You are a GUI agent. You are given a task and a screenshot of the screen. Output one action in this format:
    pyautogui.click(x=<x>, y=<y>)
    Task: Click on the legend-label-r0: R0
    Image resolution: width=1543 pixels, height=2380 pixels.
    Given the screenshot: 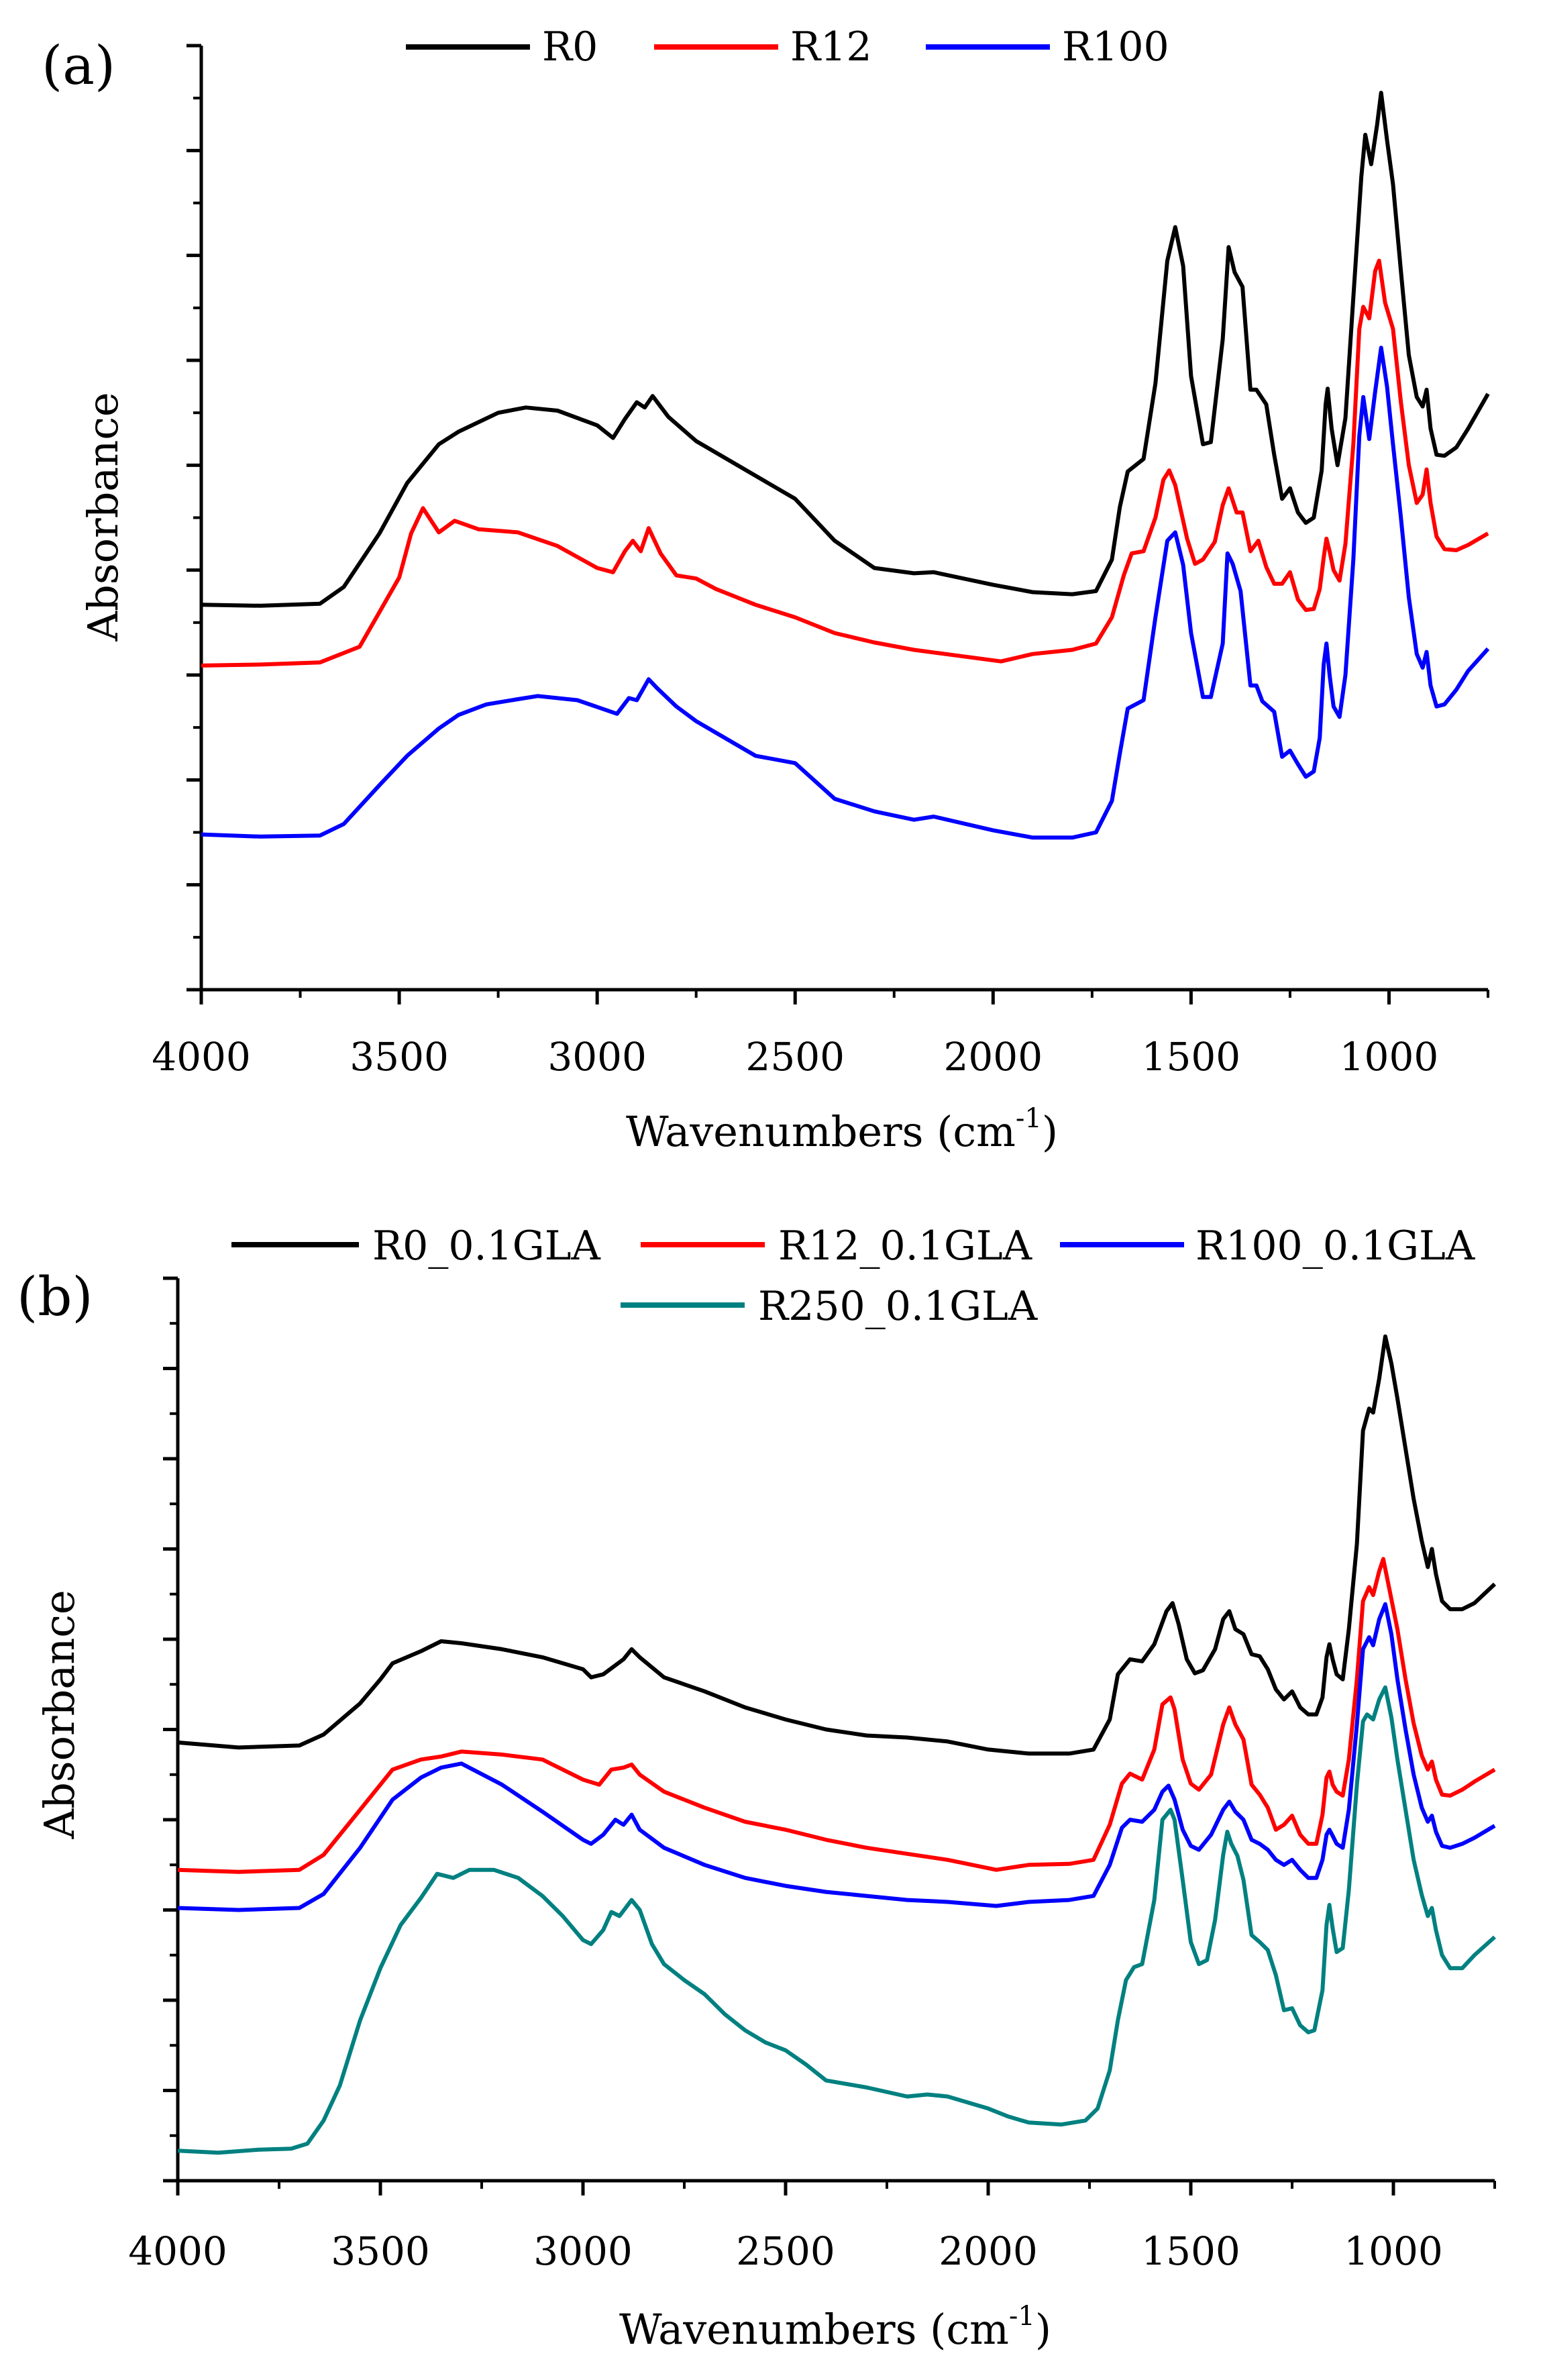 What is the action you would take?
    pyautogui.click(x=570, y=47)
    